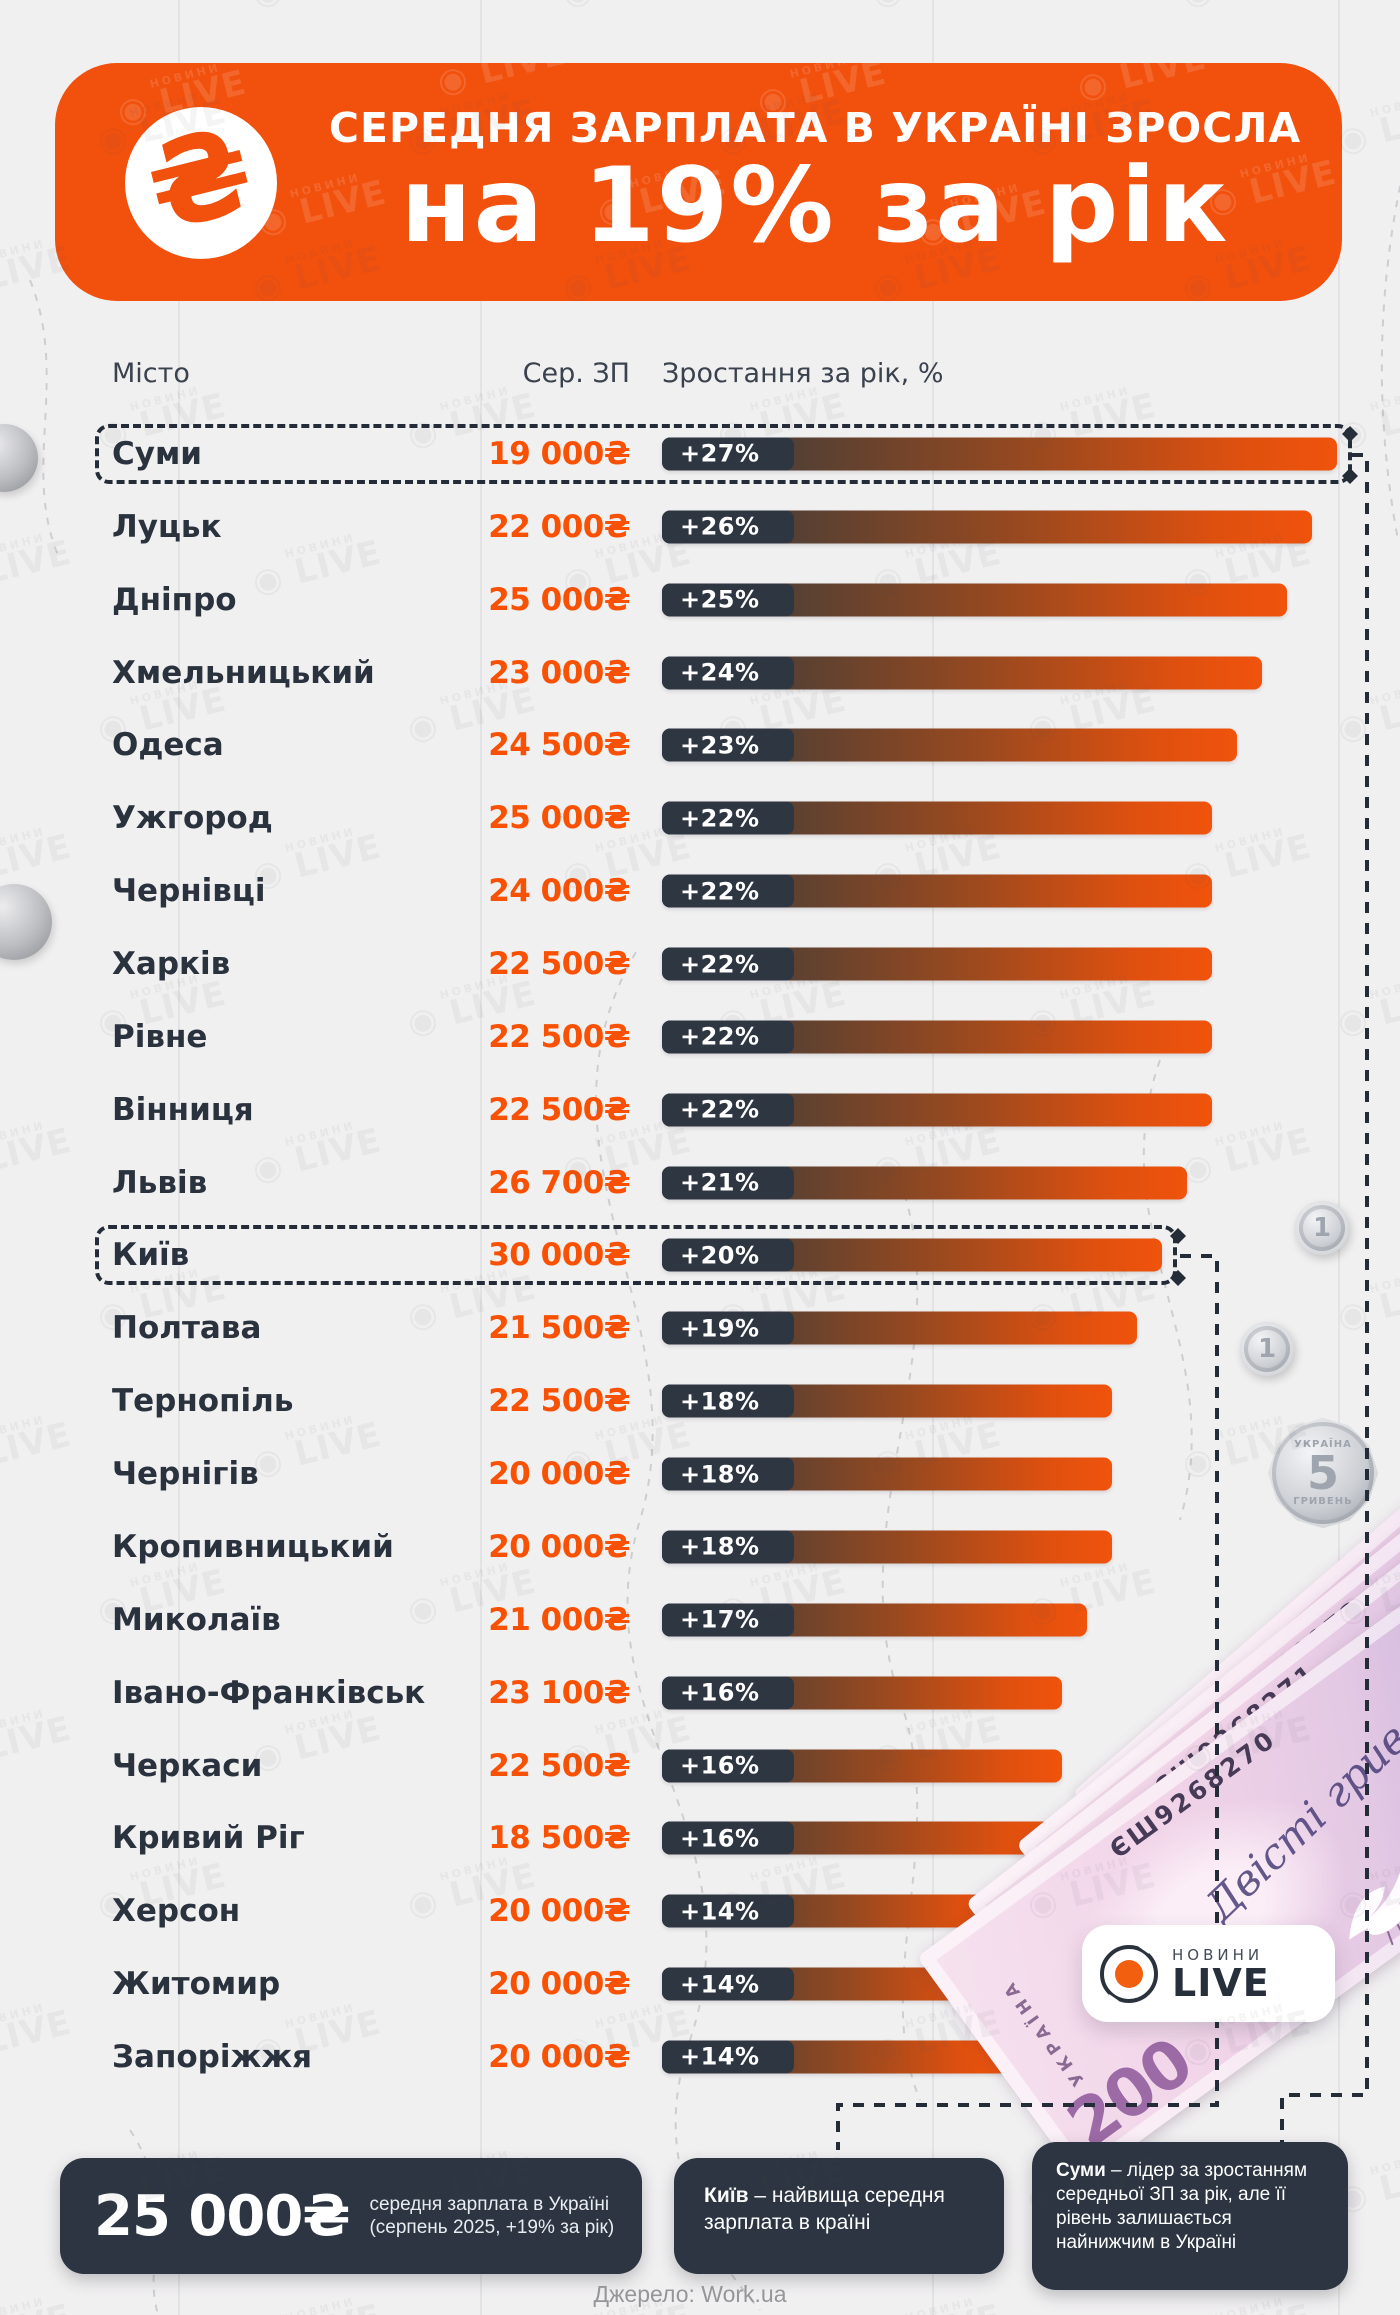 This screenshot has width=1400, height=2315. I want to click on banner-title-line2: на 19% за рік, so click(815, 205).